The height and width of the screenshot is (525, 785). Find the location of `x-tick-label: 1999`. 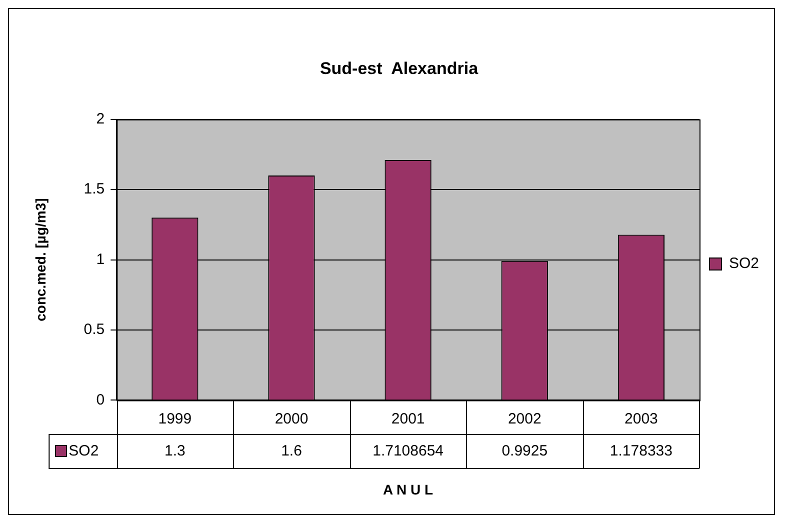

x-tick-label: 1999 is located at coordinates (175, 419).